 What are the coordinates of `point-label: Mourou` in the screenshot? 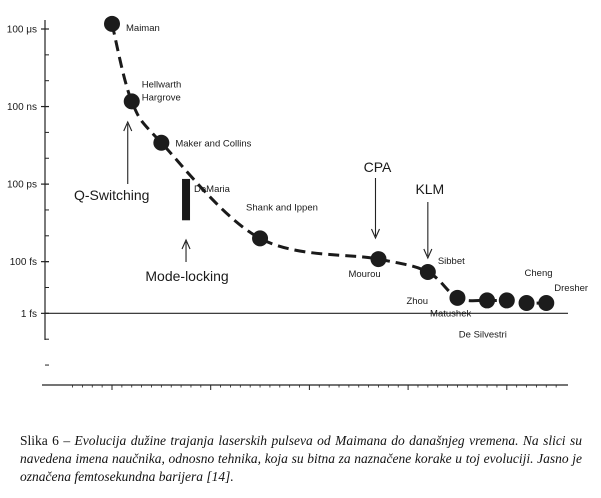 It's located at (364, 274).